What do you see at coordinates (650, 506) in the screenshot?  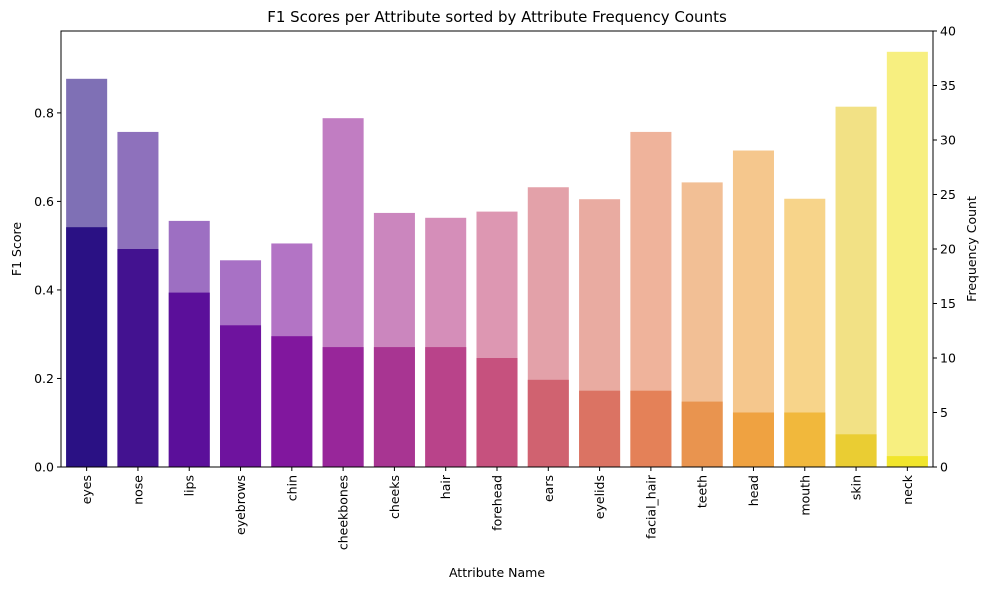 I see `x-tick-label: facial_hair` at bounding box center [650, 506].